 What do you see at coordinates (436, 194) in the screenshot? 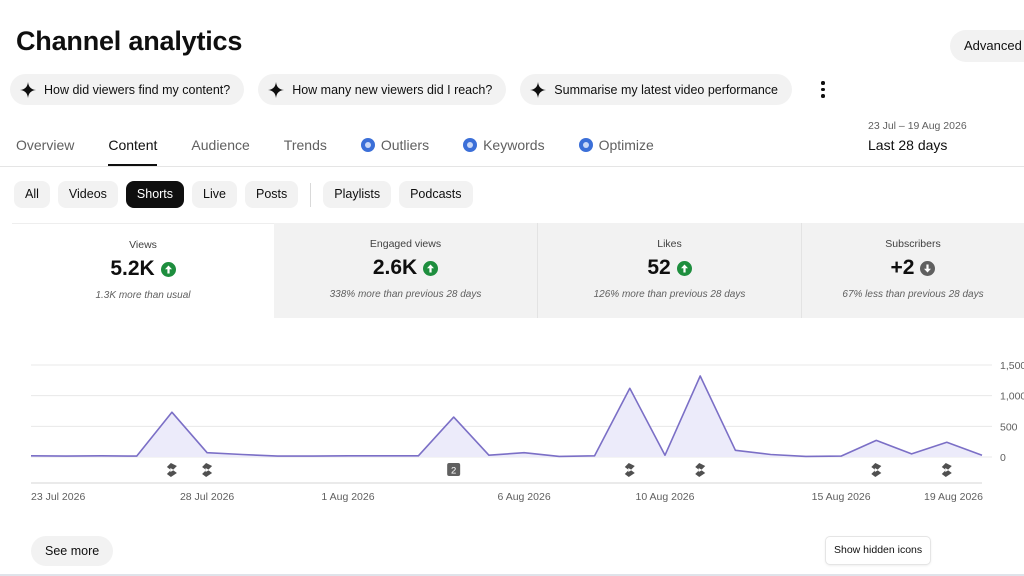
I see `filter-chip-podcasts: Podcasts` at bounding box center [436, 194].